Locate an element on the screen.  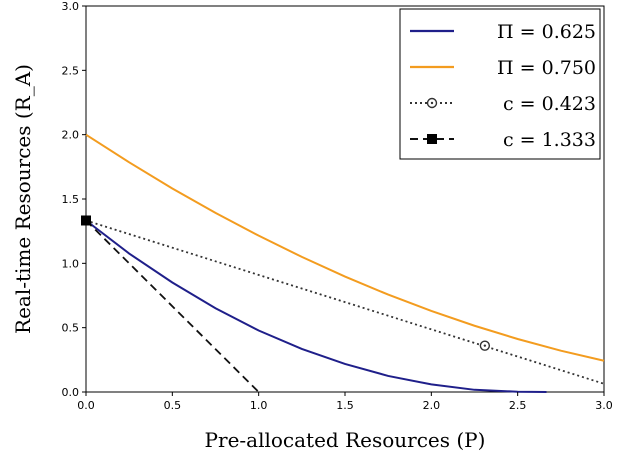
legend-marker-2-center is located at coordinates (432, 103).